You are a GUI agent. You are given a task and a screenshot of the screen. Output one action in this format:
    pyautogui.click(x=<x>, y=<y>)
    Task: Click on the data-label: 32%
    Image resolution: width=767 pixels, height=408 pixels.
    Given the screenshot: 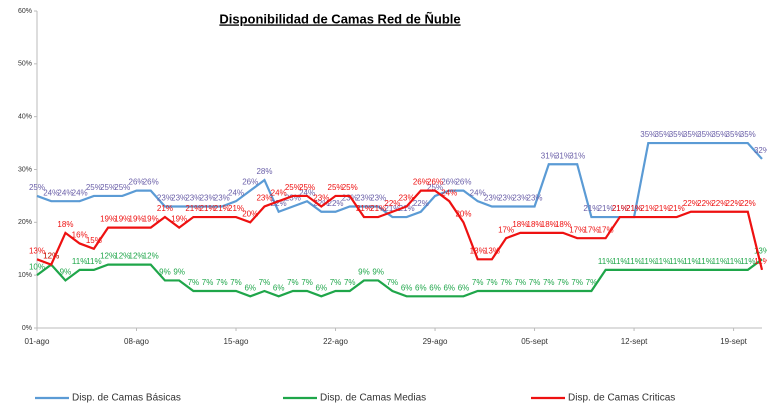 What is the action you would take?
    pyautogui.click(x=760, y=150)
    